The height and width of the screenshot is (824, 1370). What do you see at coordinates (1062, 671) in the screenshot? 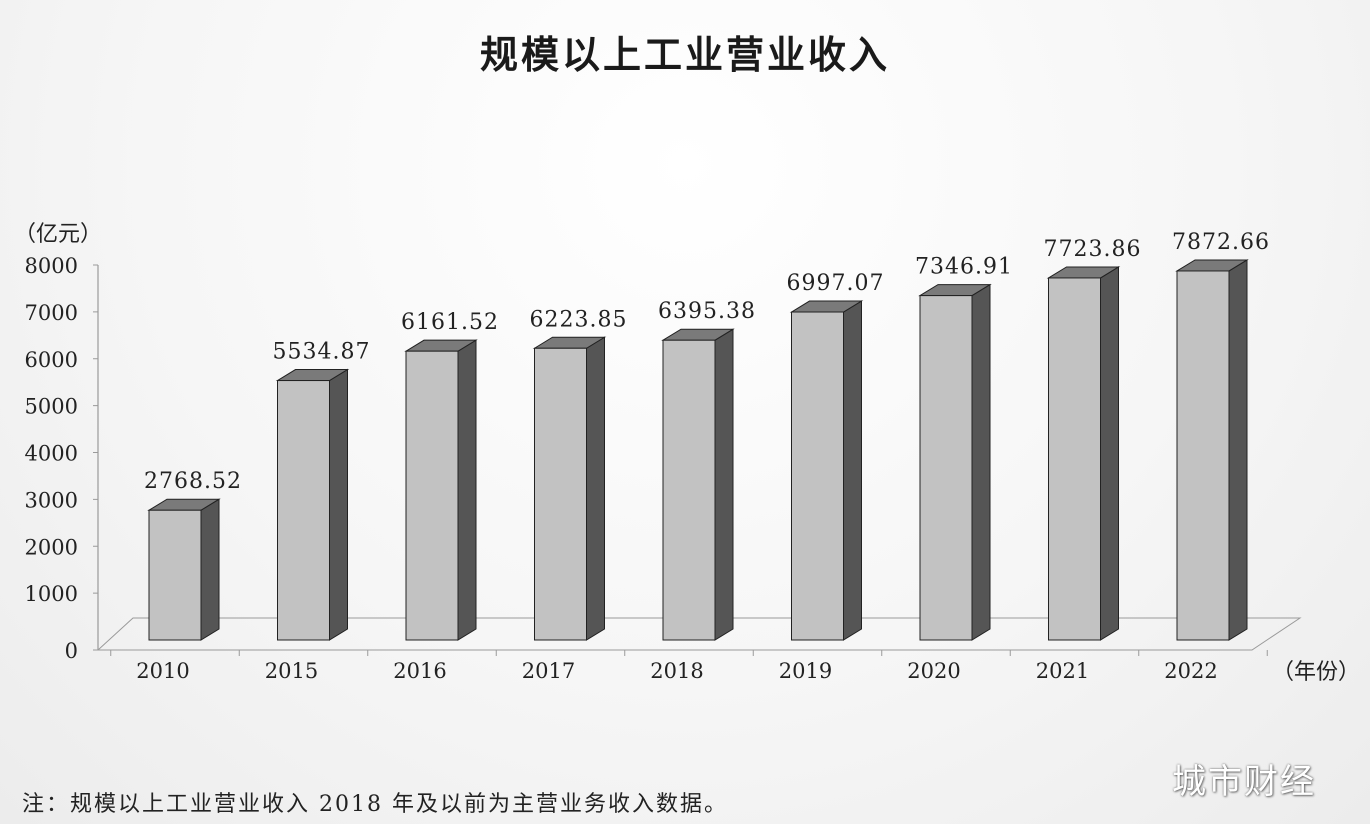
I see `x-tick-label: 2021` at bounding box center [1062, 671].